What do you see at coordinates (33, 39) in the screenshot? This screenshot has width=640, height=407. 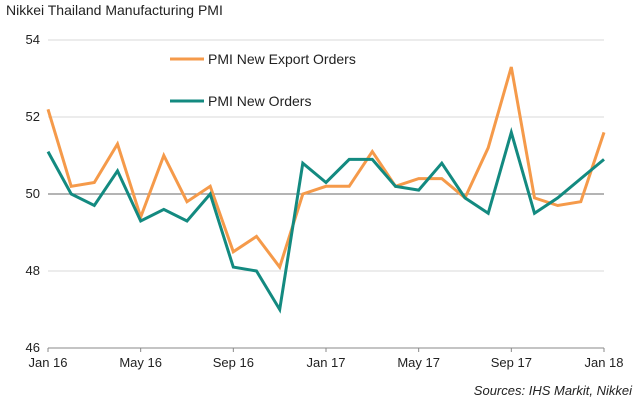 I see `y-tick-label: 54` at bounding box center [33, 39].